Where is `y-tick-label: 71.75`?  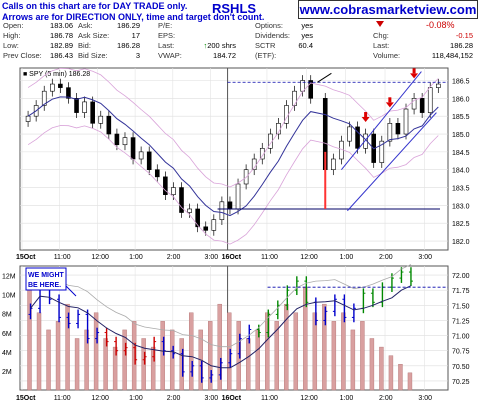 y-tick-label: 71.75 is located at coordinates (461, 291).